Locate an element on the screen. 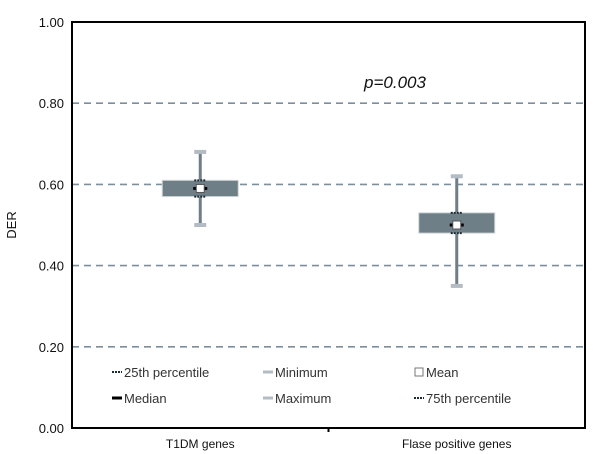 Image resolution: width=600 pixels, height=454 pixels. legend-label: Mean is located at coordinates (442, 372).